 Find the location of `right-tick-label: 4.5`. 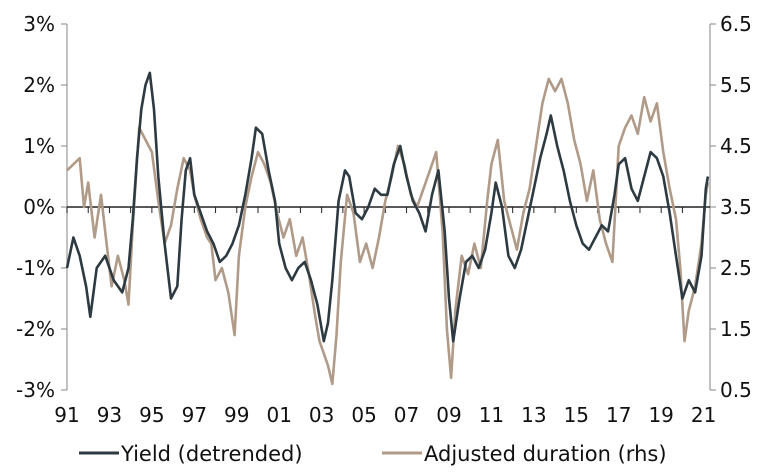

right-tick-label: 4.5 is located at coordinates (736, 146).